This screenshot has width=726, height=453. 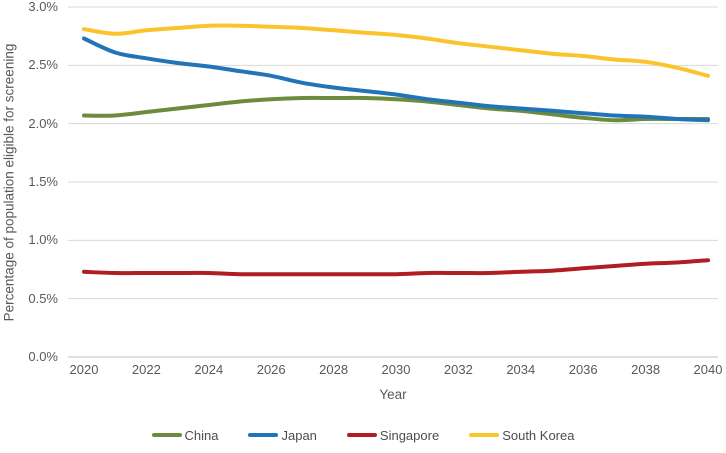 I want to click on series-line-china, so click(x=396, y=109).